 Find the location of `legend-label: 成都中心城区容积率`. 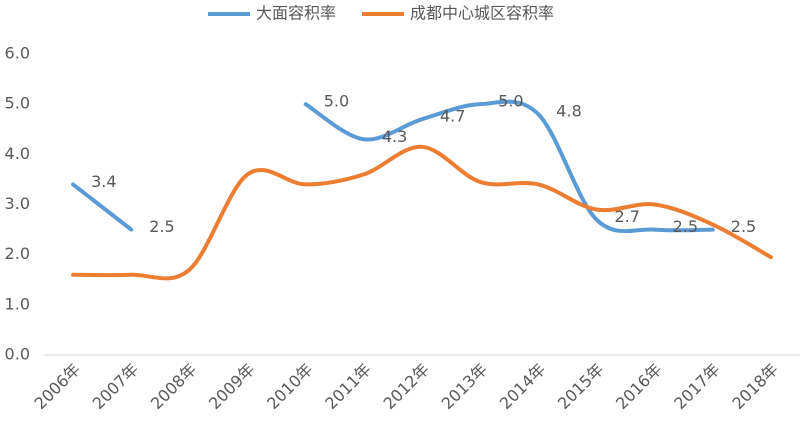

legend-label: 成都中心城区容积率 is located at coordinates (482, 13).